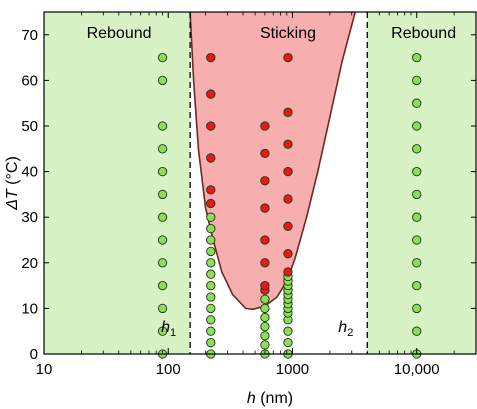  I want to click on x-tick-label: 10, so click(44, 369).